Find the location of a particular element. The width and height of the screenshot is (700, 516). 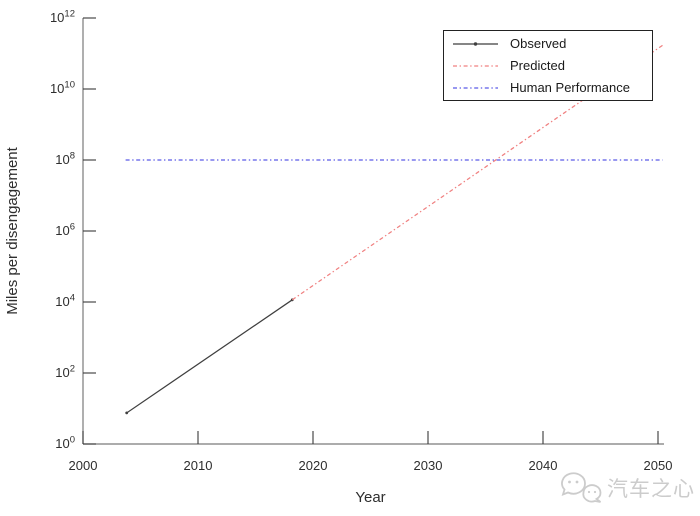

y-tick-label: 10¹² is located at coordinates (62, 17).